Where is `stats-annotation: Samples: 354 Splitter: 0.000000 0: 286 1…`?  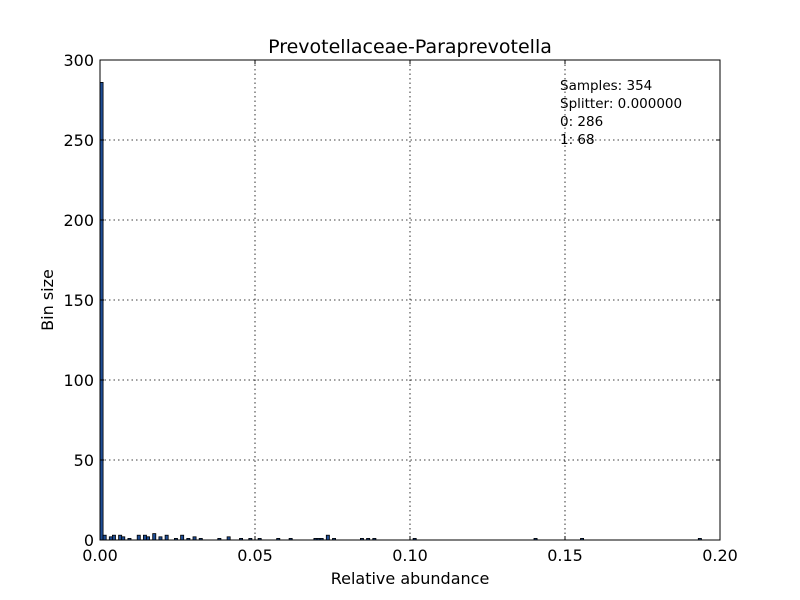 stats-annotation: Samples: 354 Splitter: 0.000000 0: 286 1… is located at coordinates (621, 113).